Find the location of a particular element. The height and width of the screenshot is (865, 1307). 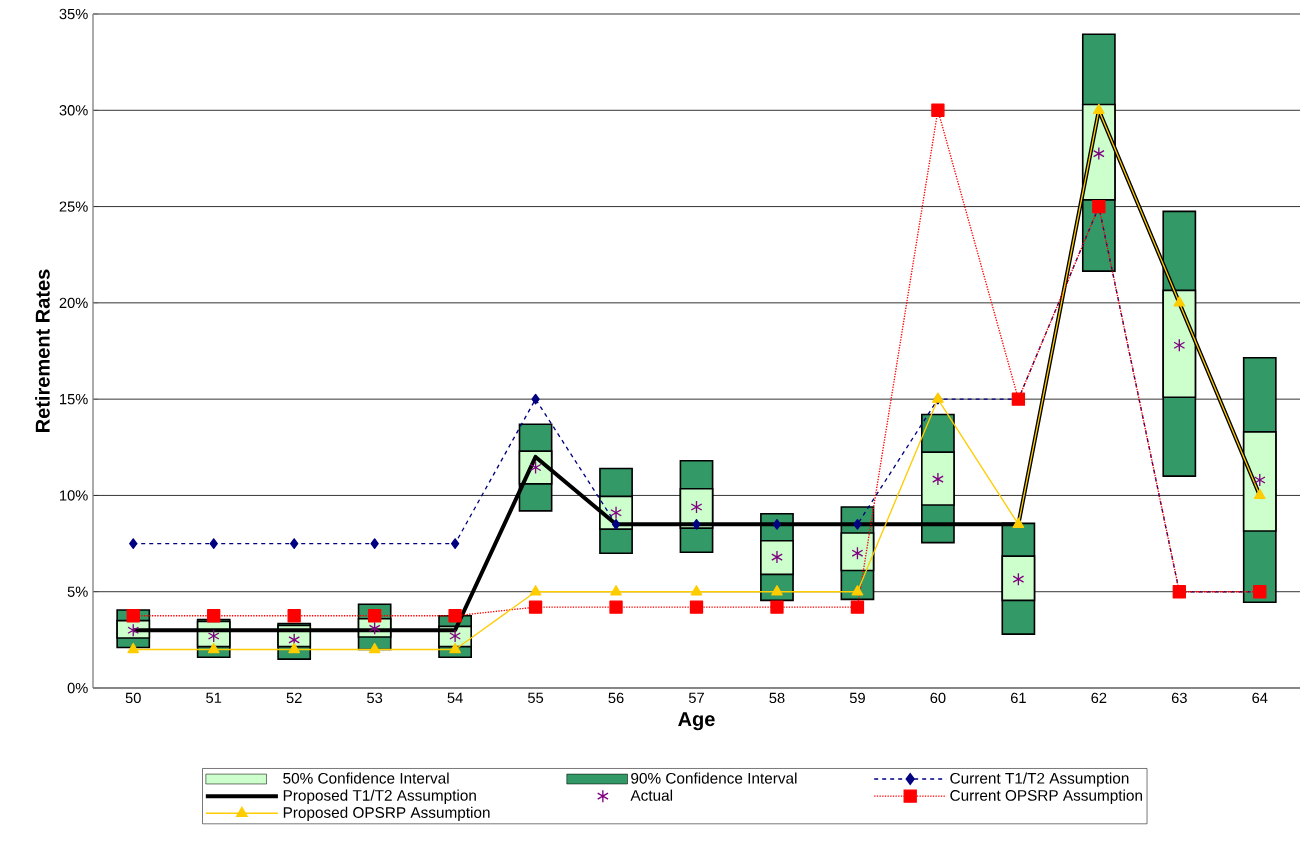

legend-label: 90% Confidence Interval is located at coordinates (714, 778).